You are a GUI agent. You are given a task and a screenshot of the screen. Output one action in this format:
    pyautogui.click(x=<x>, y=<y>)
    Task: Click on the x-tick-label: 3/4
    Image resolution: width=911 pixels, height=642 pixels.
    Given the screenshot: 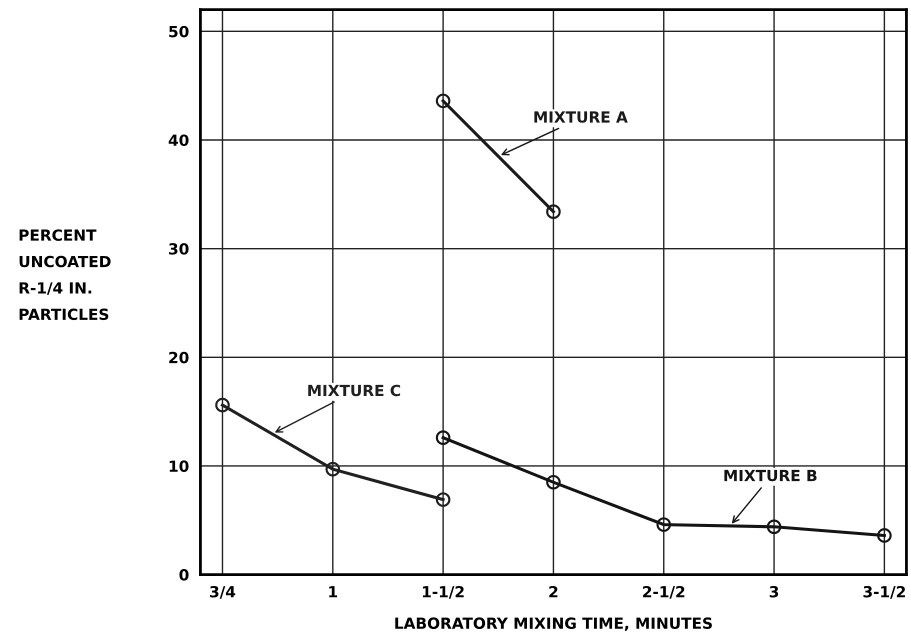 What is the action you would take?
    pyautogui.click(x=223, y=592)
    